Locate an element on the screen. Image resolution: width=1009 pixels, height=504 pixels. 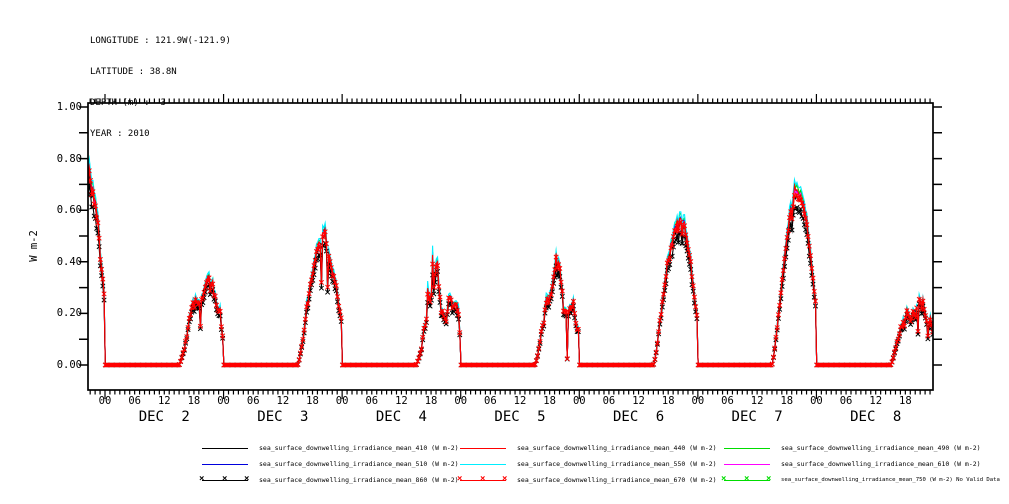
x-day-label: DEC 4 is located at coordinates (401, 417).